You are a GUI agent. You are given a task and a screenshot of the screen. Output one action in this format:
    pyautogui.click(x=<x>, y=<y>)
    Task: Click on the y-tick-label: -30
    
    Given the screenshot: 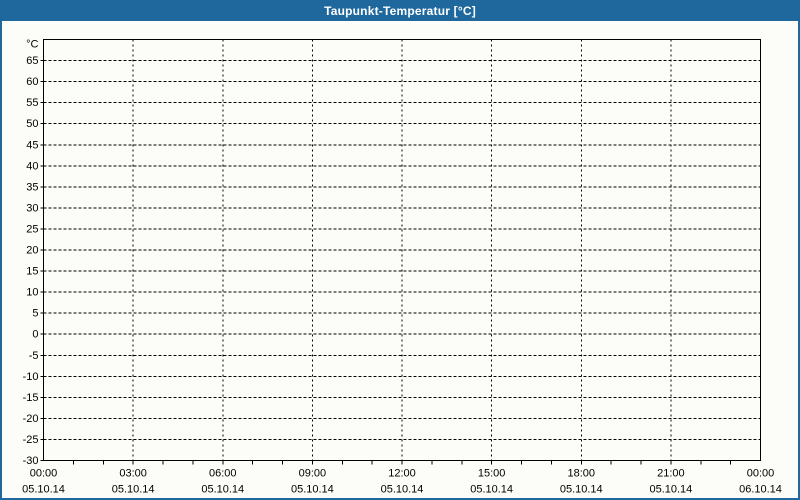 What is the action you would take?
    pyautogui.click(x=31, y=461)
    